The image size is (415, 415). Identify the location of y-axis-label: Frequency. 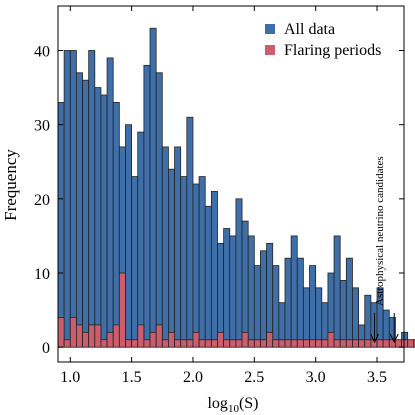
(10, 185).